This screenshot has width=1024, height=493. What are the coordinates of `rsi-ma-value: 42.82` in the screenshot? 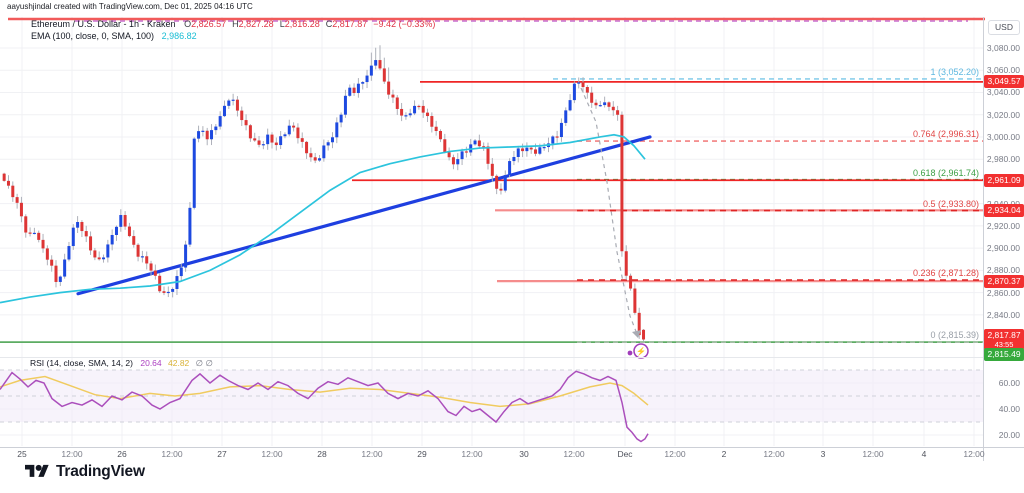 It's located at (179, 363).